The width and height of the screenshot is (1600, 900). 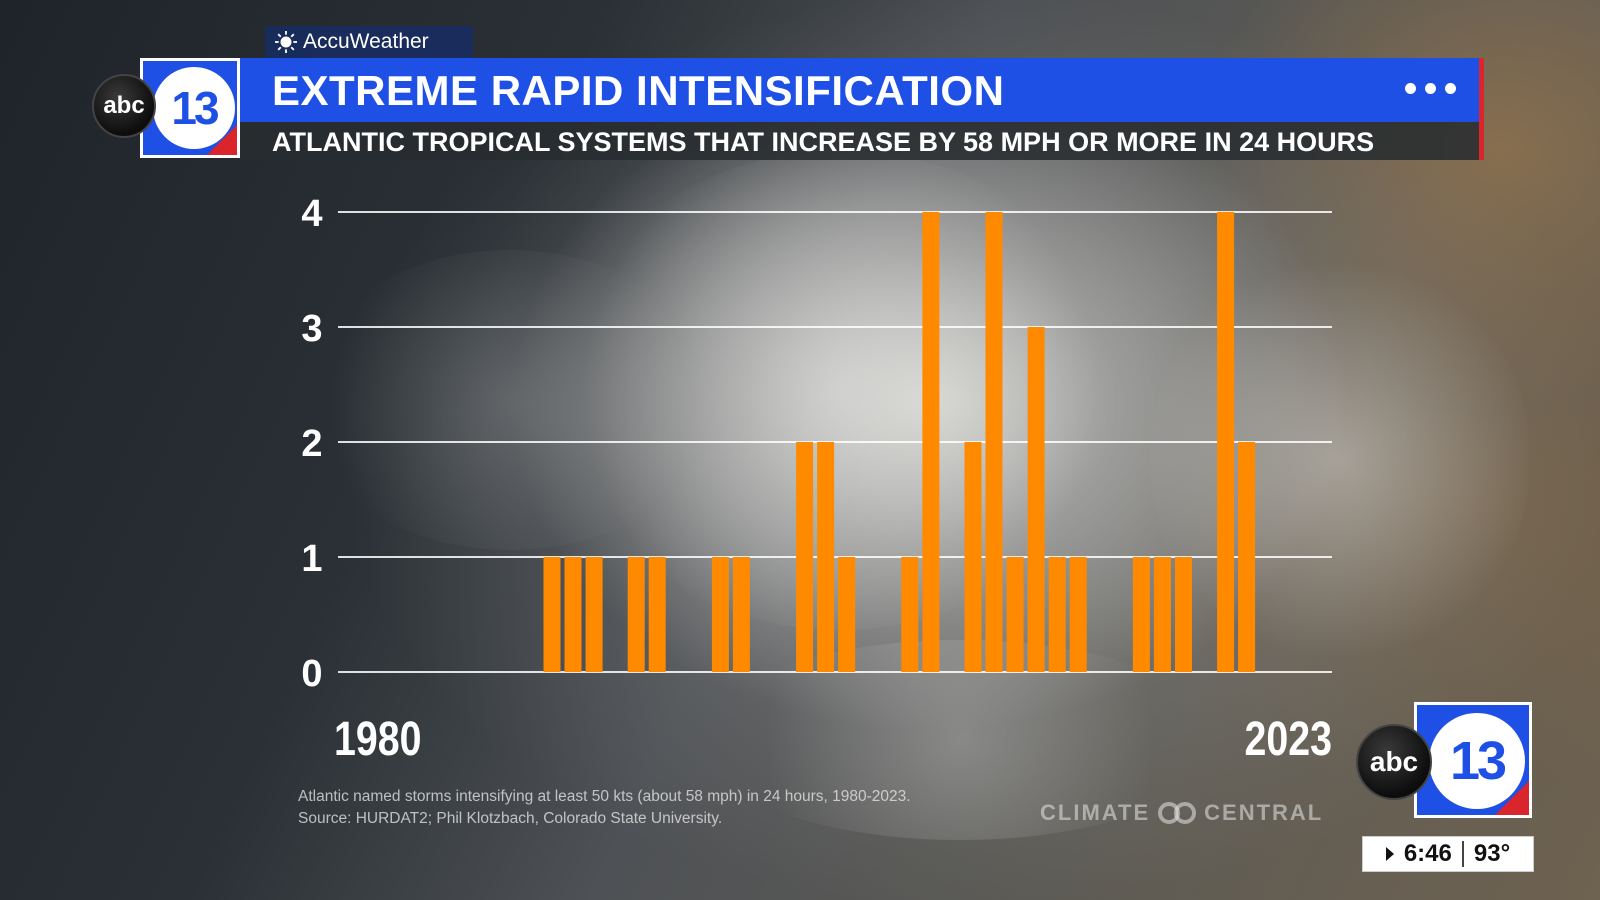 I want to click on x-end-label: 2023, so click(x=1288, y=739).